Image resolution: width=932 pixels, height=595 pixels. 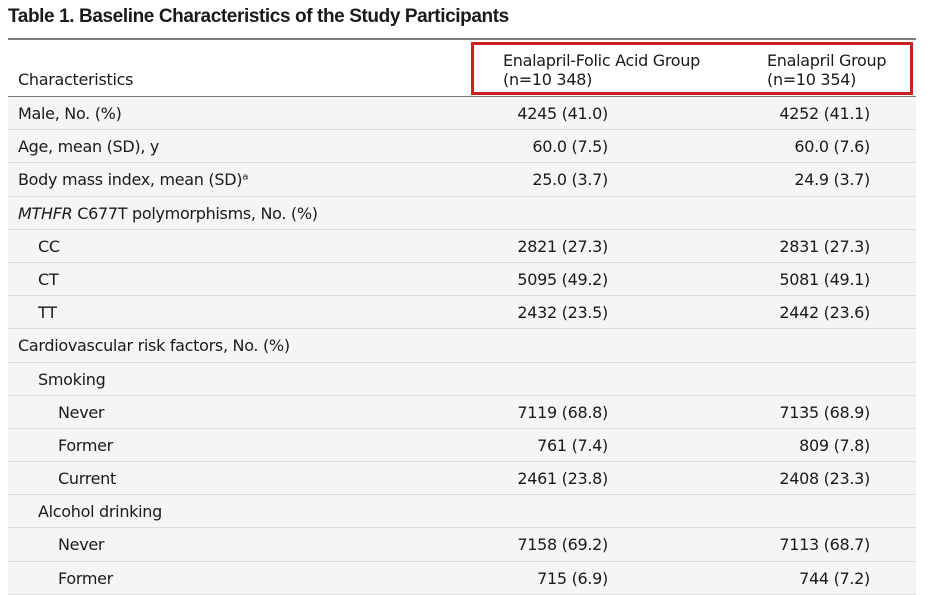 What do you see at coordinates (824, 113) in the screenshot?
I see `row-value-enalapril: 4252 (41.1)` at bounding box center [824, 113].